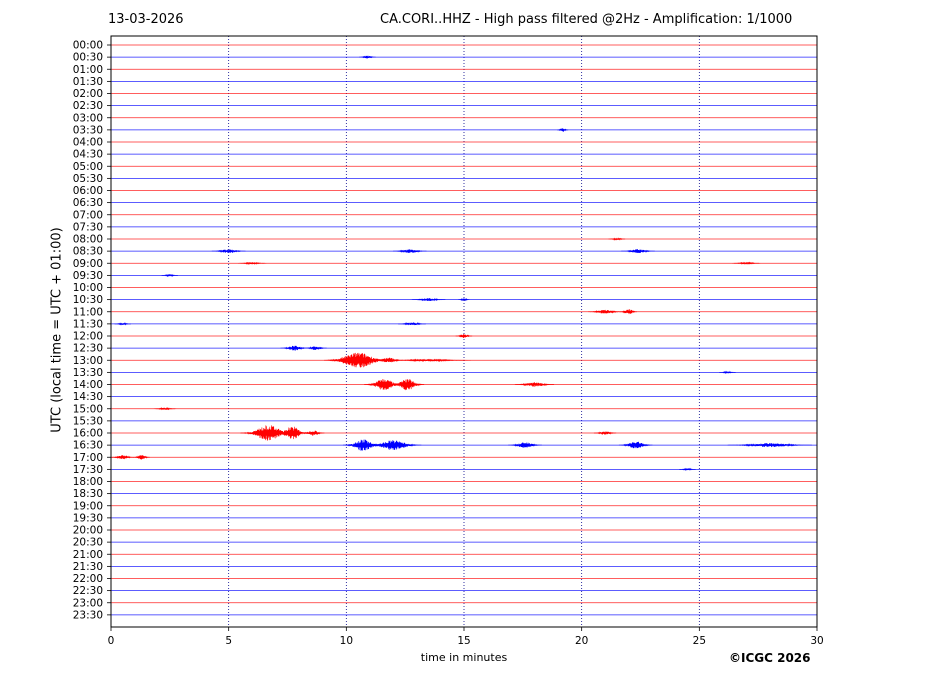  I want to click on x-tick-label: 15, so click(463, 641).